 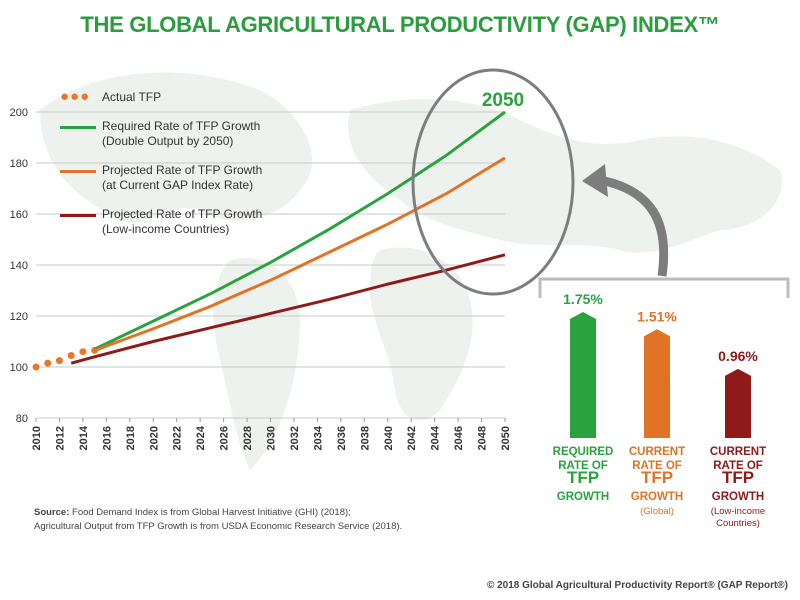 What do you see at coordinates (22, 419) in the screenshot?
I see `y-tick-label: 80` at bounding box center [22, 419].